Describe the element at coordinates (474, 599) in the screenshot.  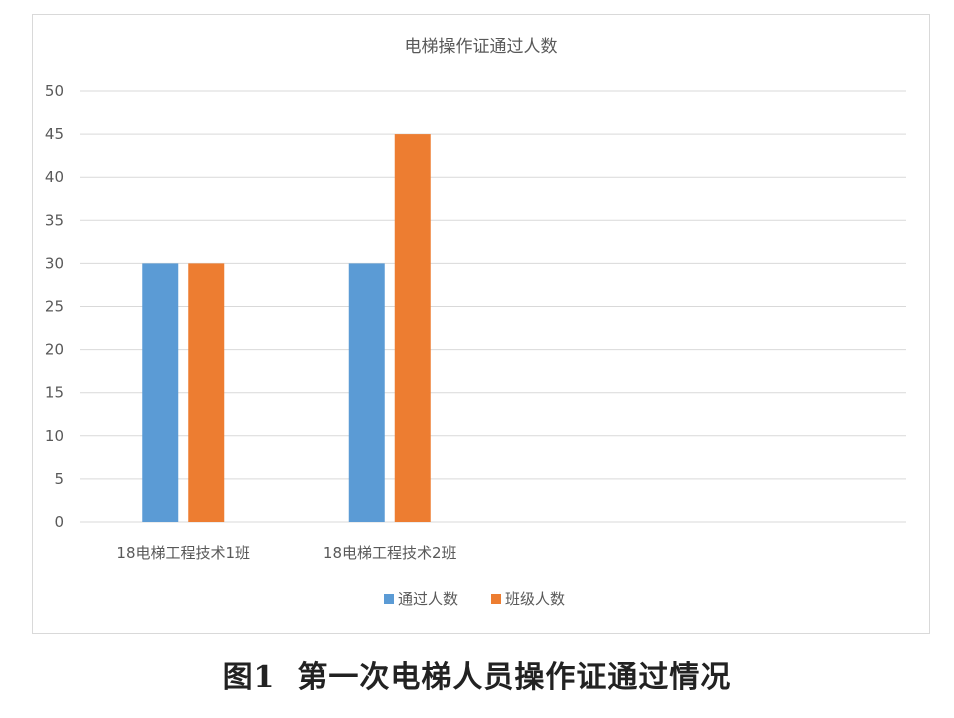
I see `legend: 通过人数 班级人数` at that location.